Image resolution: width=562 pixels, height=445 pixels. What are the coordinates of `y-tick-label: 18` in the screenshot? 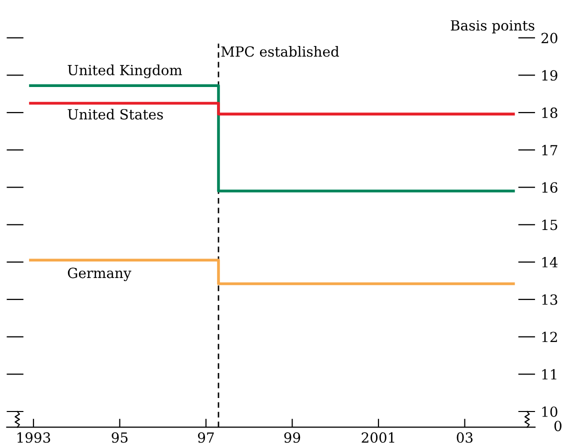 It's located at (550, 113).